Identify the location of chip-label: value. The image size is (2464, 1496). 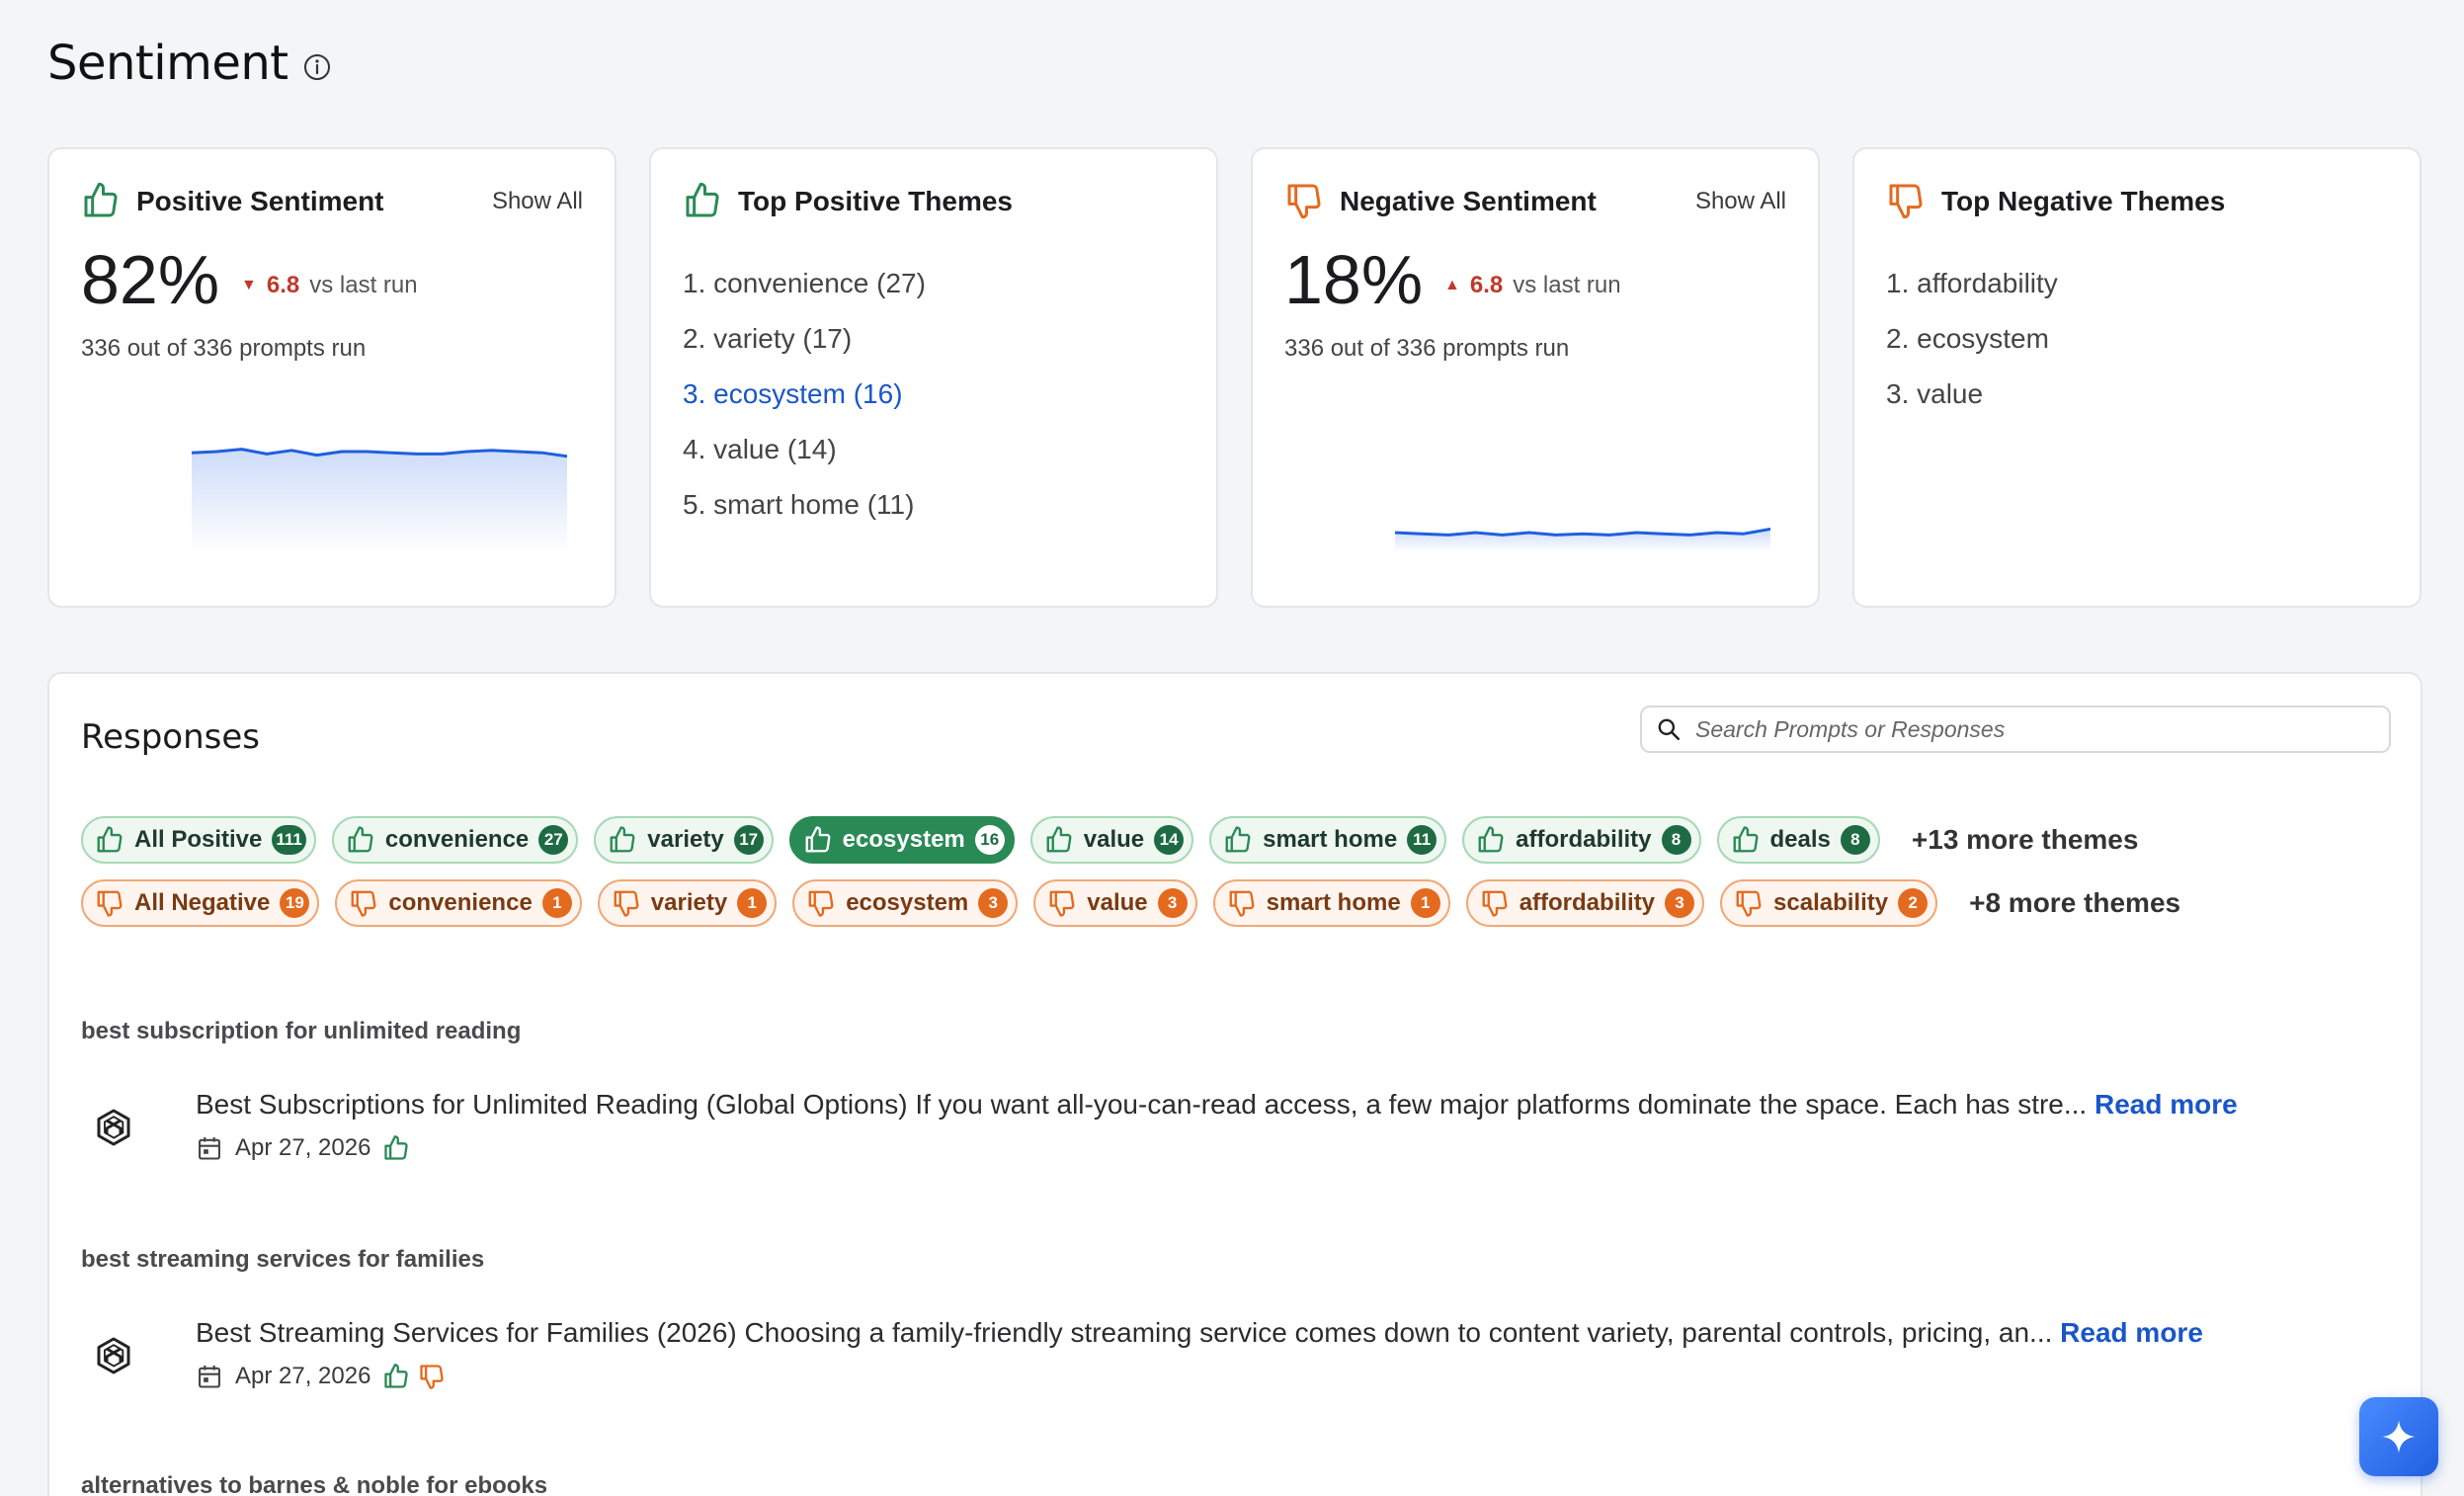
(1114, 839).